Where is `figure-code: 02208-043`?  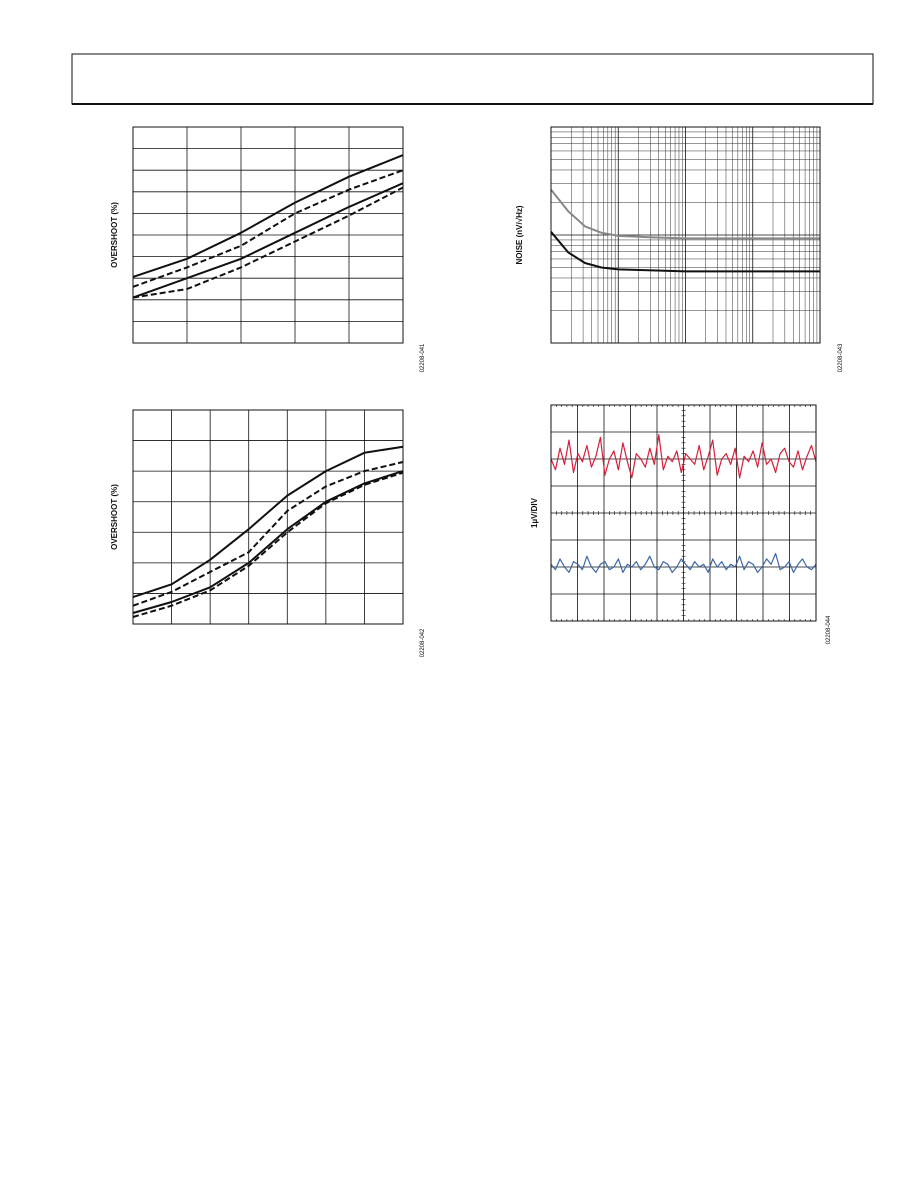 figure-code: 02208-043 is located at coordinates (841, 357).